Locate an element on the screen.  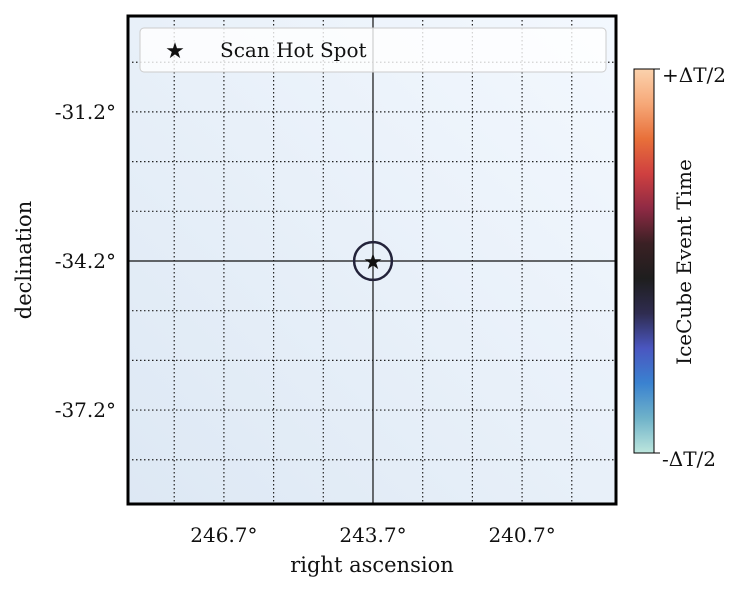
colorbar: +ΔT/2 -ΔT/2 IceCube Event Time is located at coordinates (679, 267).